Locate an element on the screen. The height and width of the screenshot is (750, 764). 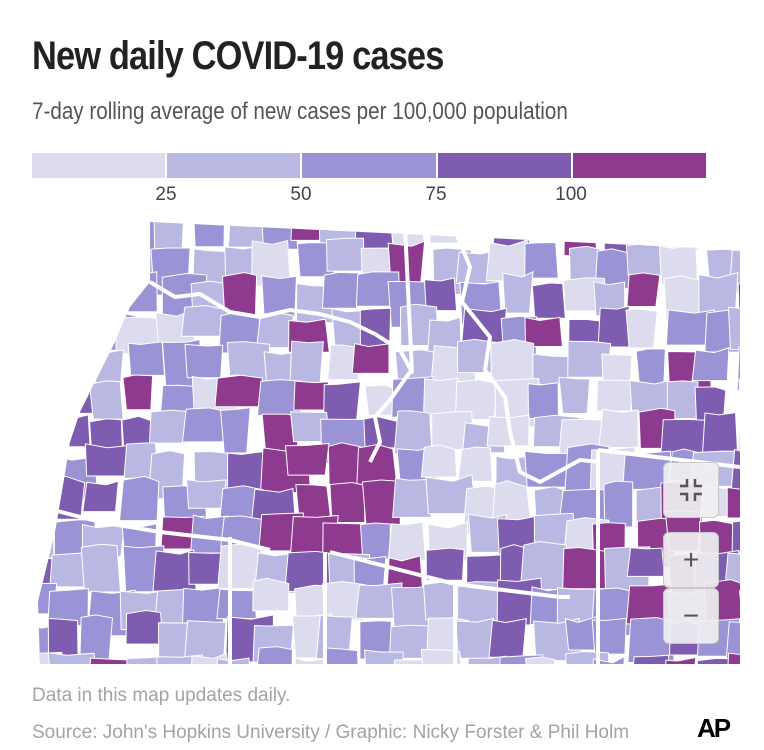
zoom-in-button: + is located at coordinates (691, 560).